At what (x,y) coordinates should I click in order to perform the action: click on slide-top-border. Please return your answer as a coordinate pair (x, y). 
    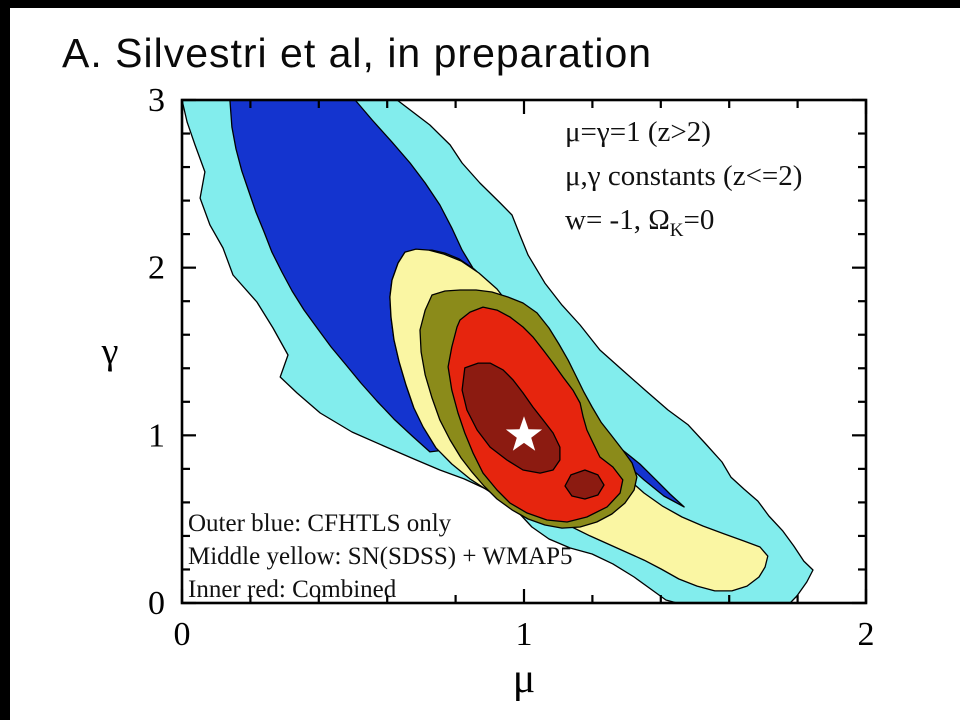
    Looking at the image, I should click on (480, 4).